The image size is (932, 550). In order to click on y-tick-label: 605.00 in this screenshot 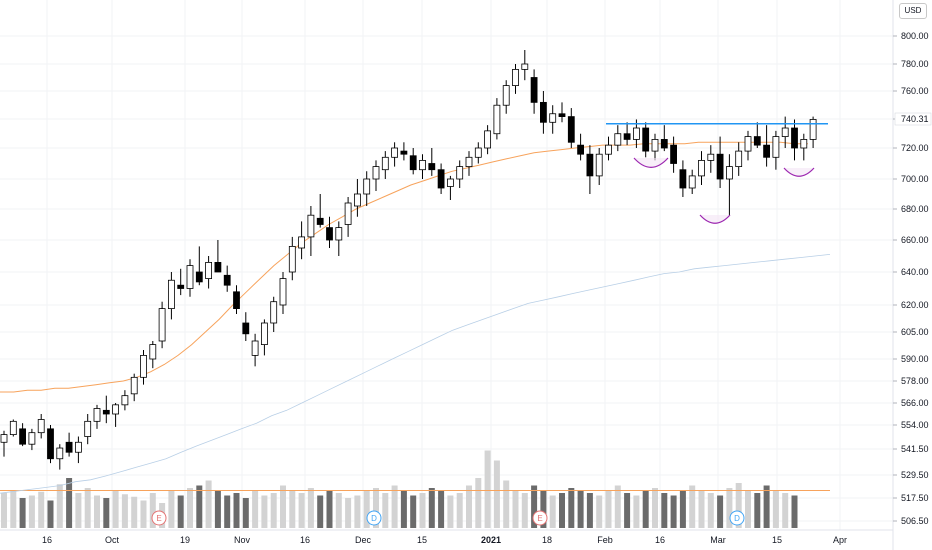, I will do `click(915, 332)`.